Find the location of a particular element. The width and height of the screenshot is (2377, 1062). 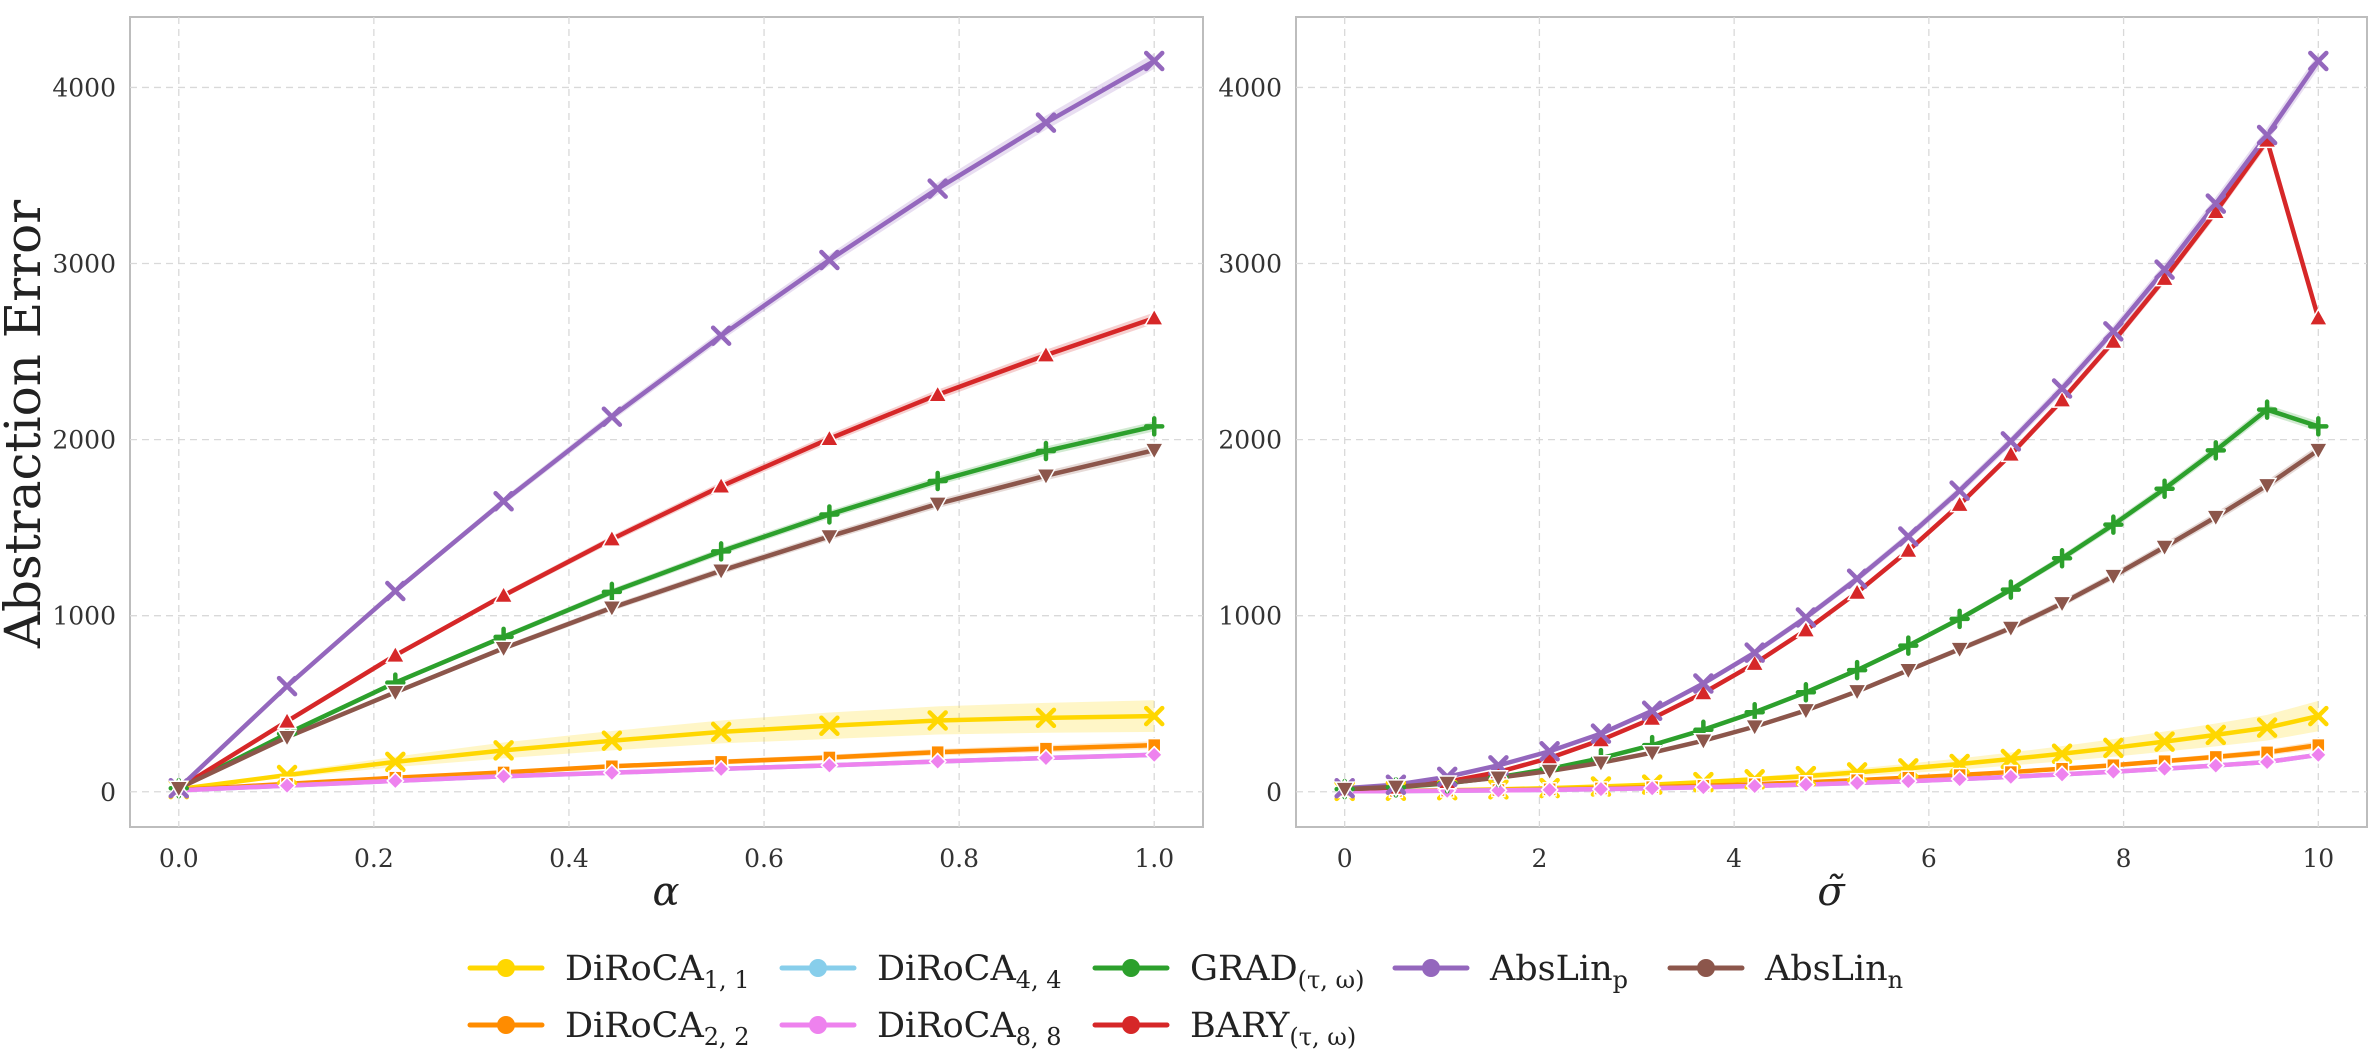

right-x-tick-label: 6 is located at coordinates (1929, 858).